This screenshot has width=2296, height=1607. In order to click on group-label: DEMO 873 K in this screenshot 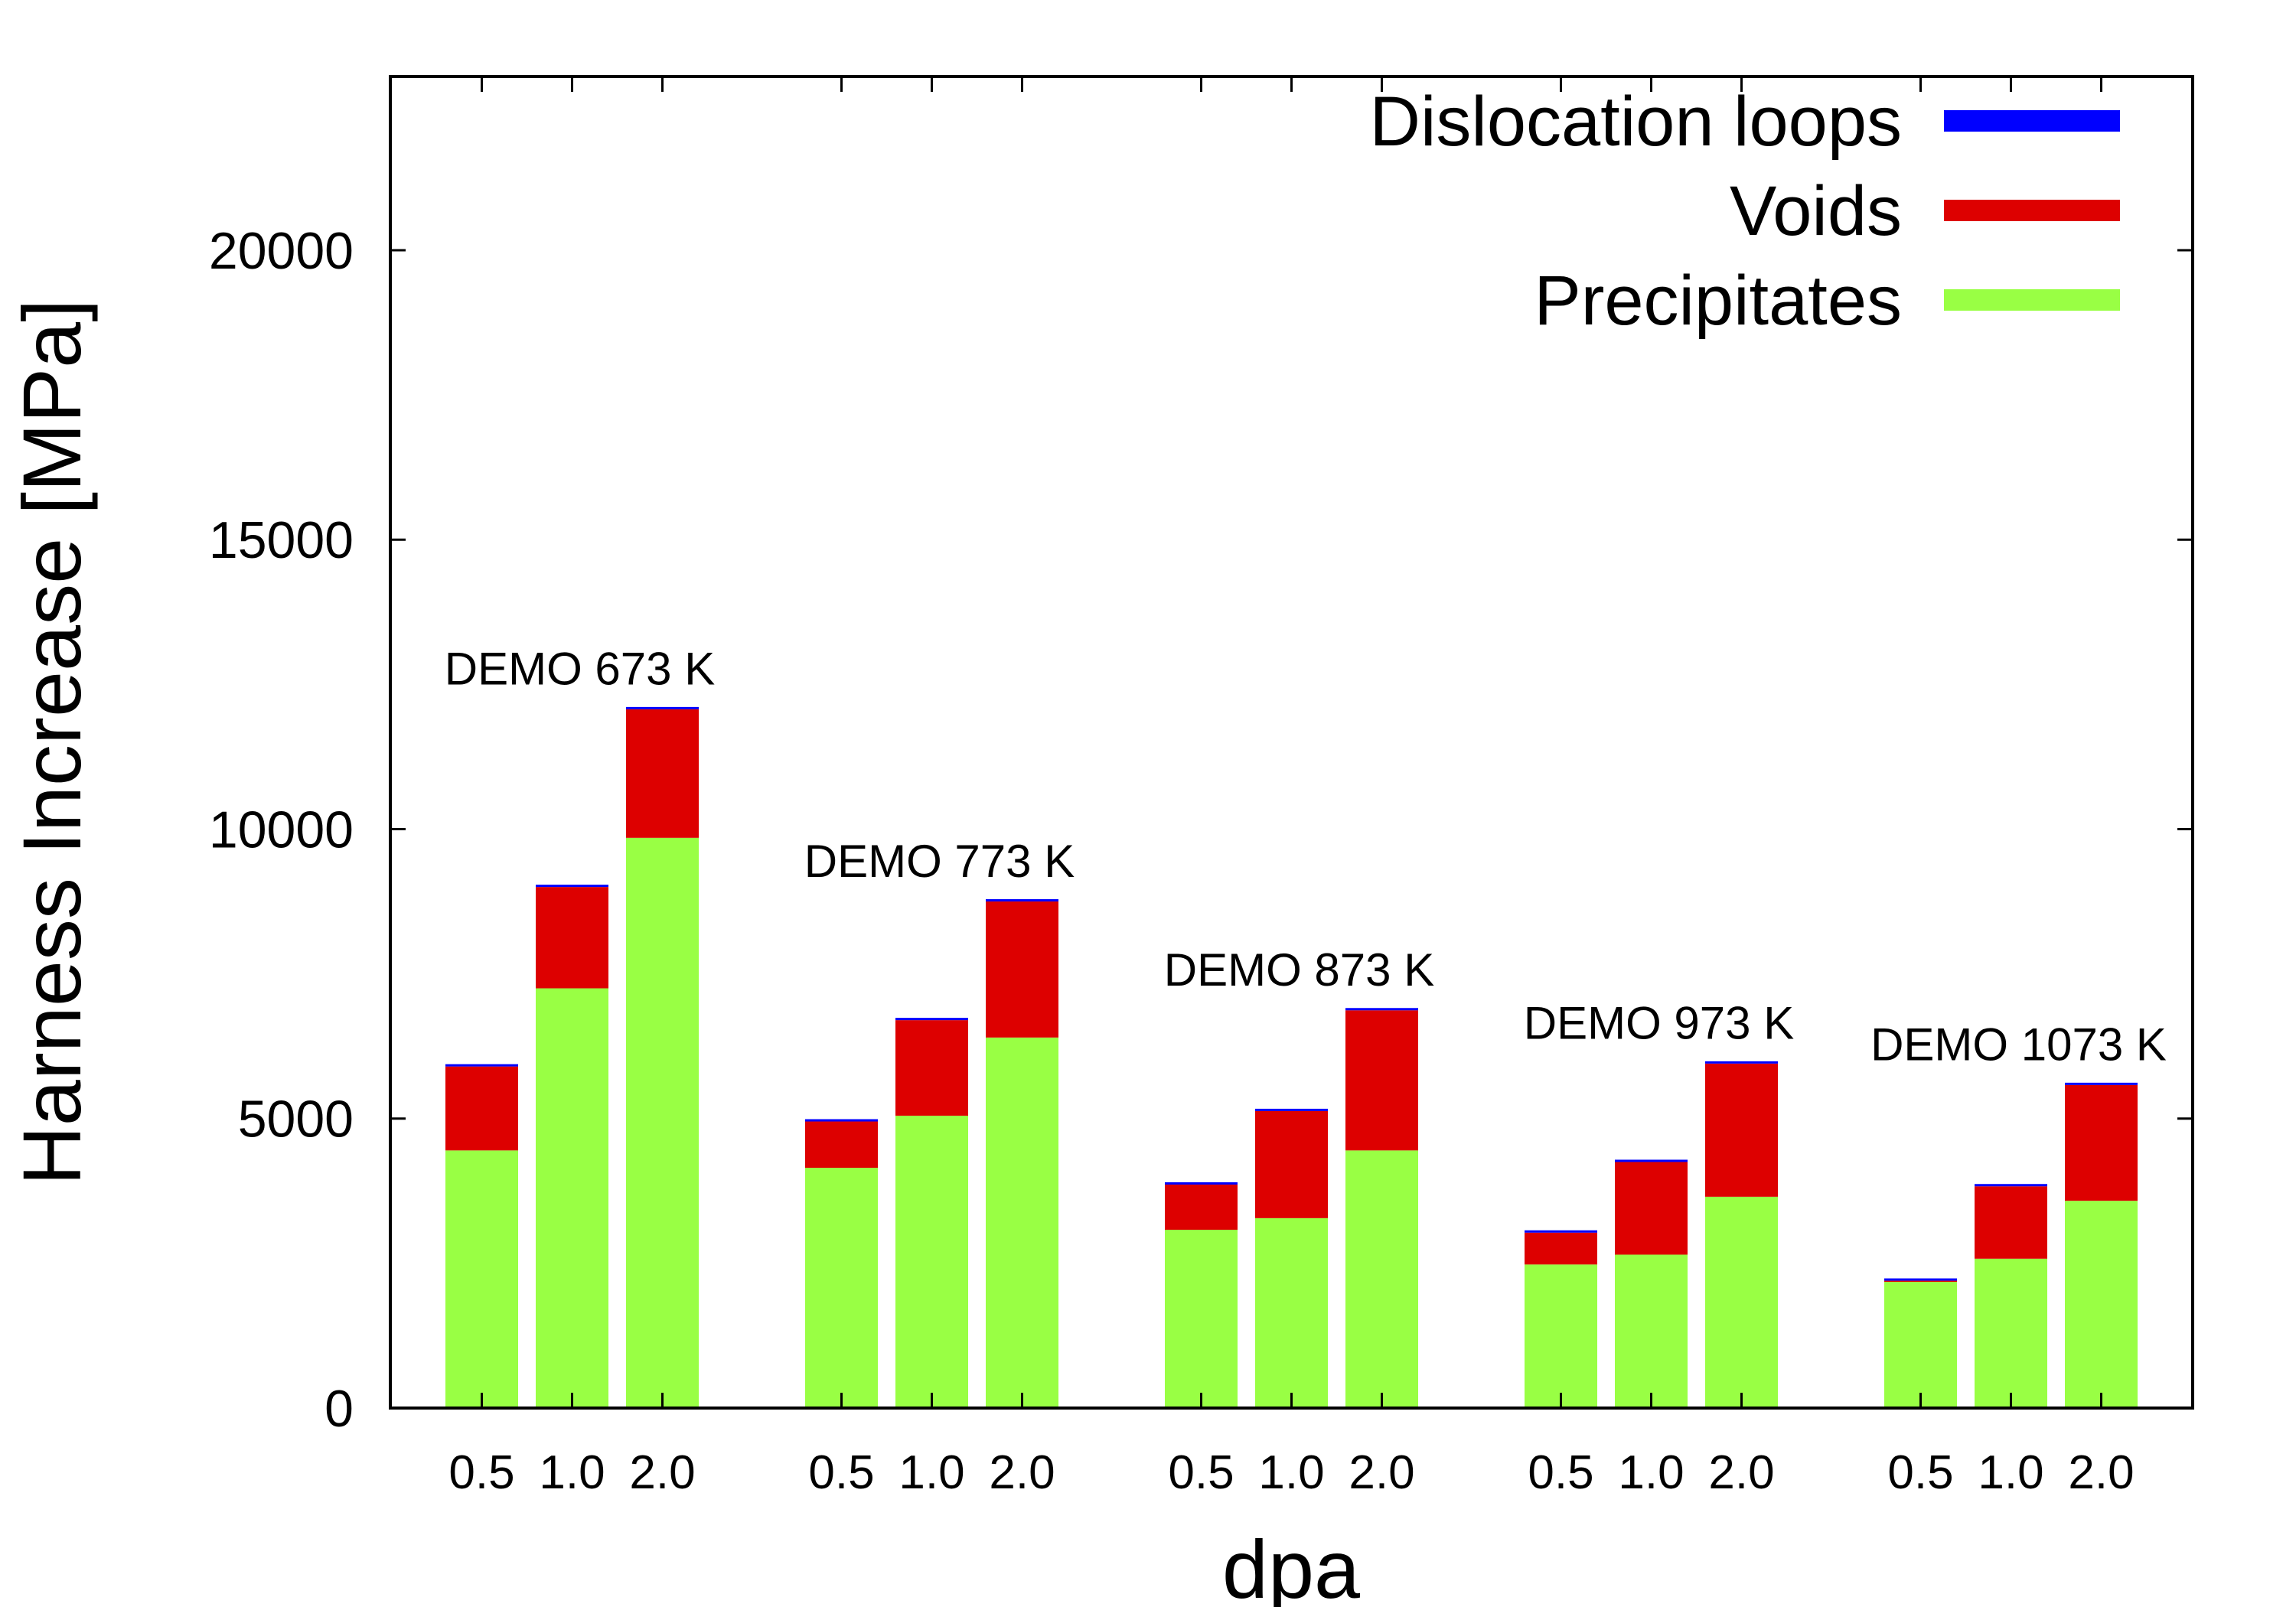, I will do `click(1299, 970)`.